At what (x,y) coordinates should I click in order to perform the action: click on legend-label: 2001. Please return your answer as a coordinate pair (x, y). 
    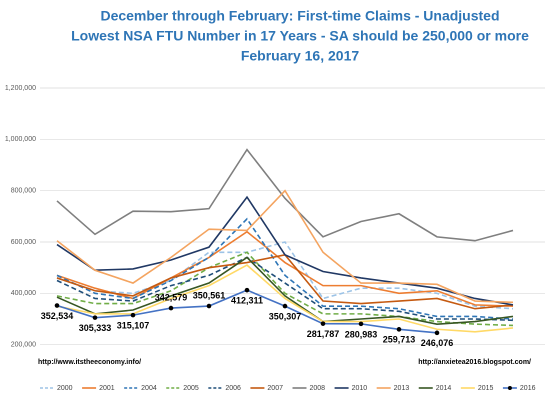
    Looking at the image, I should click on (107, 388).